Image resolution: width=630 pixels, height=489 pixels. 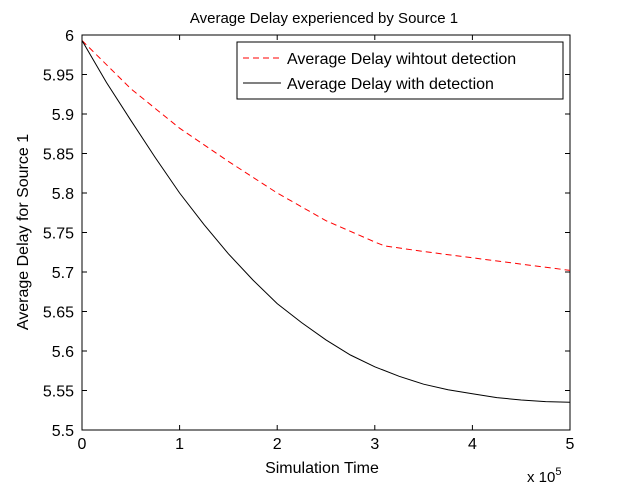 I want to click on y-tick-label: 5.7, so click(x=63, y=273).